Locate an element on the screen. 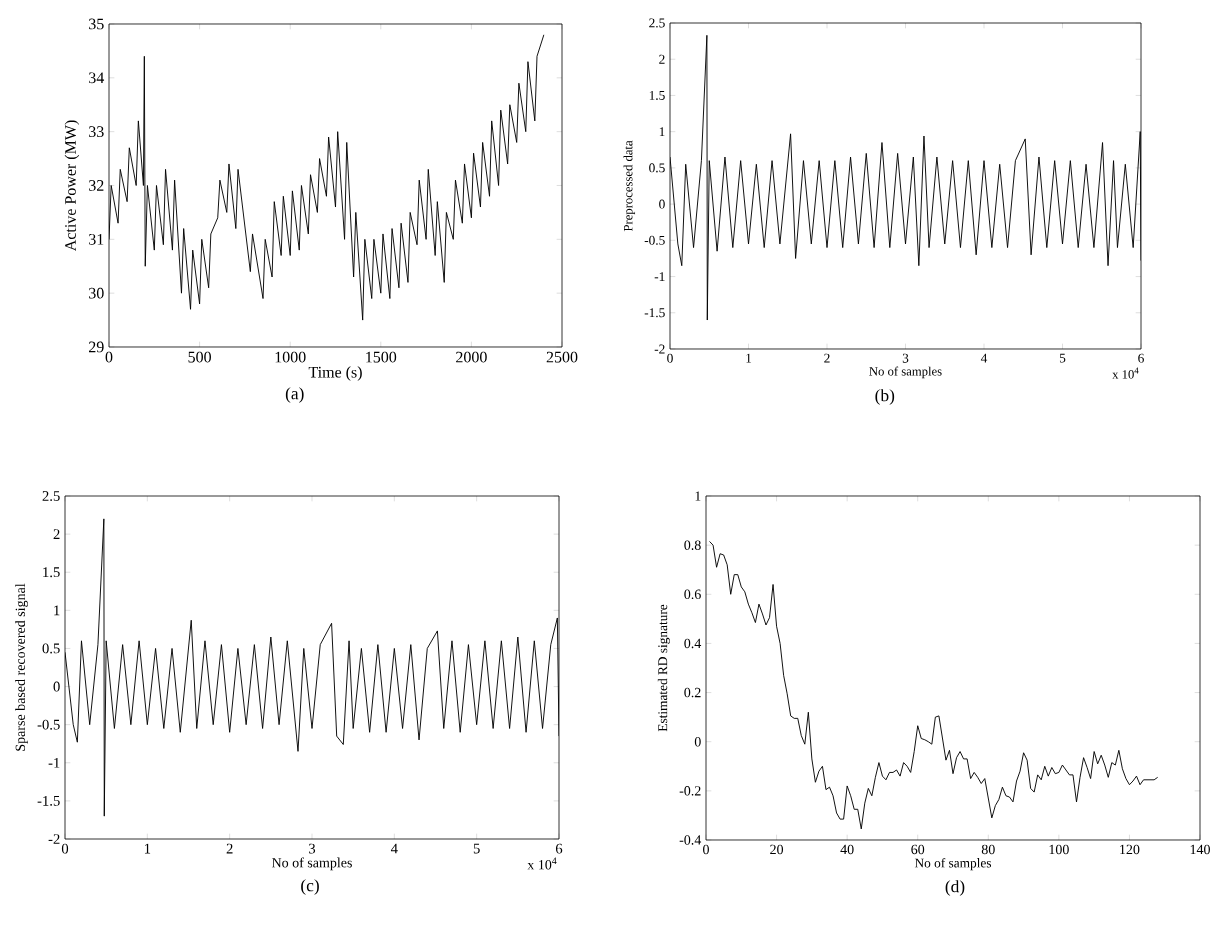 This screenshot has width=1224, height=929. y-tick-label: 0.6 is located at coordinates (692, 594).